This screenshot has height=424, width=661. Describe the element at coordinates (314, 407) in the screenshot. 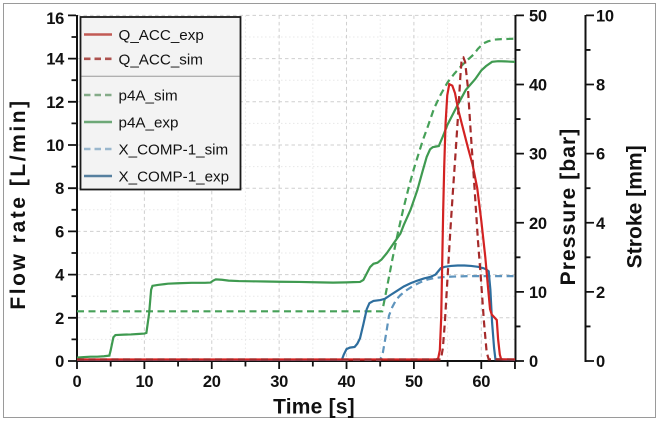

I see `svg-text: Time [s]` at that location.